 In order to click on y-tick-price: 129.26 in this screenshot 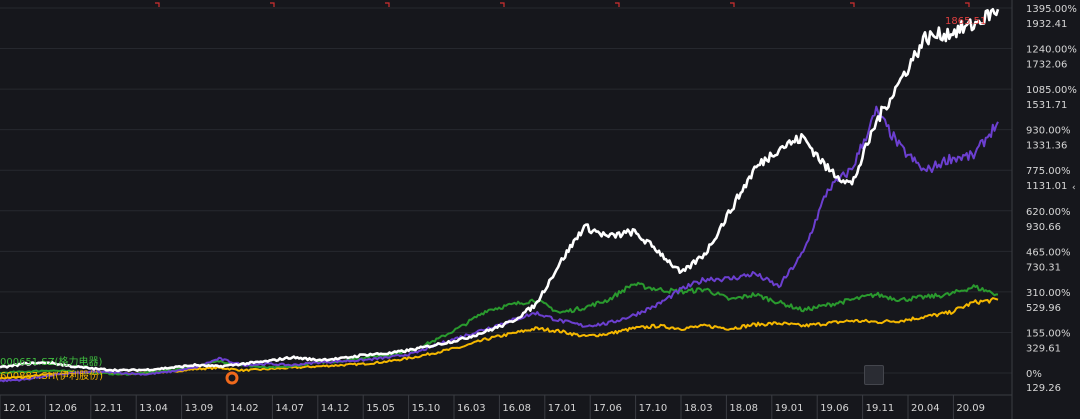, I will do `click(1043, 388)`.